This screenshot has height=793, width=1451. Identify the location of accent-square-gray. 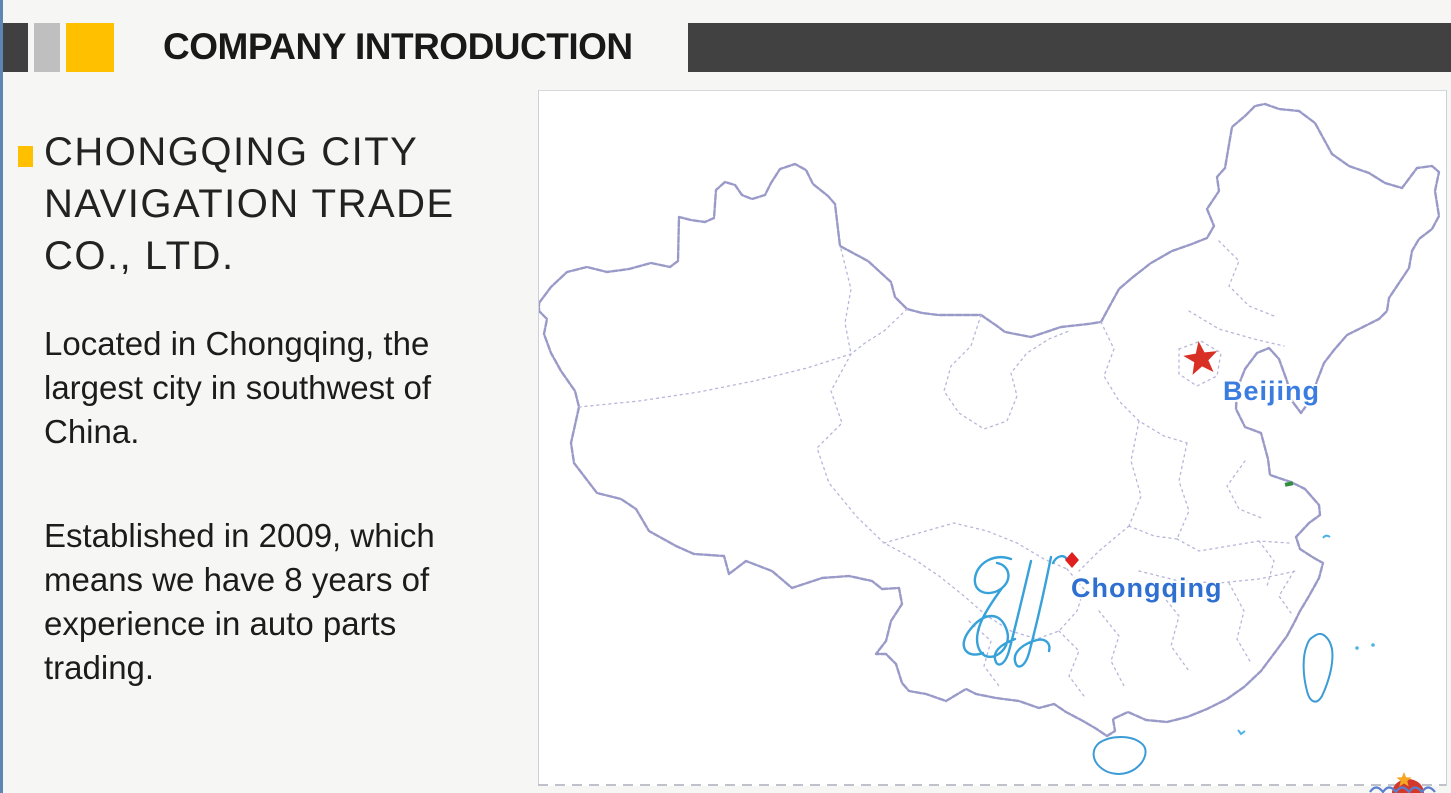
(47, 47).